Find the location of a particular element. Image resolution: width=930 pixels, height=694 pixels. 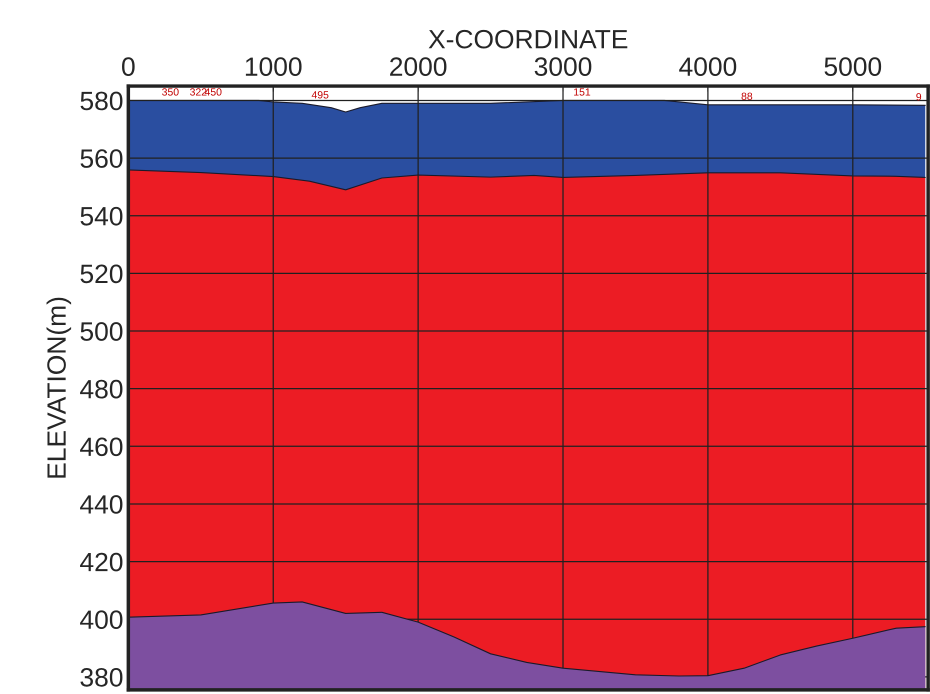

y-tick-label: 500 is located at coordinates (101, 331).